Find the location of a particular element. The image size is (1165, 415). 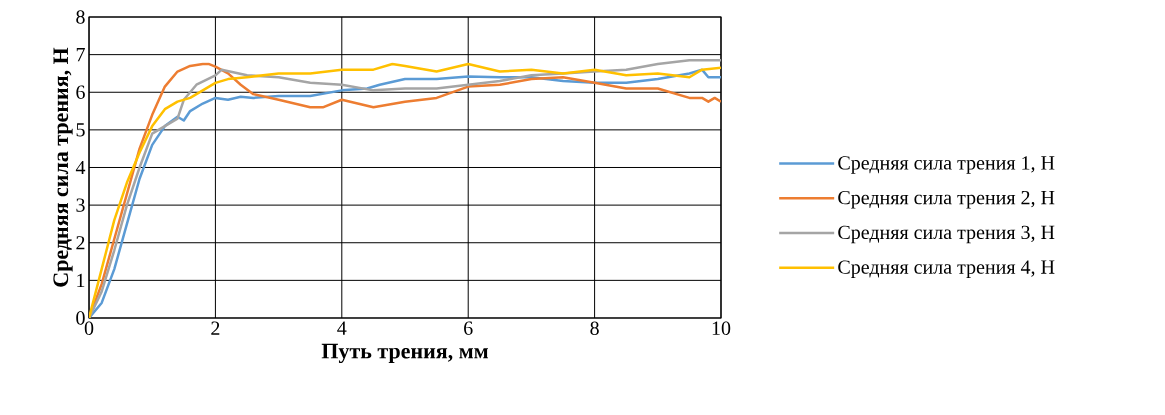

y-tick-label: 1 is located at coordinates (81, 280).